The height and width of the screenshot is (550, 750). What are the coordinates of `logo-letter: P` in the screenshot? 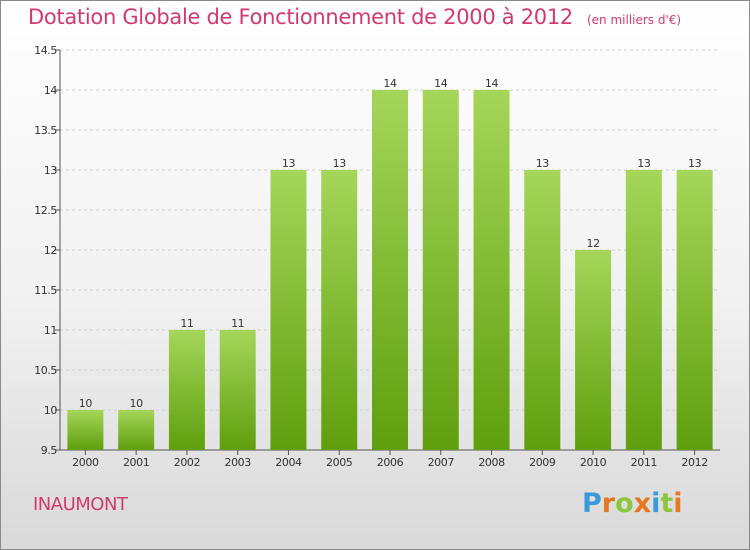 It's located at (592, 503).